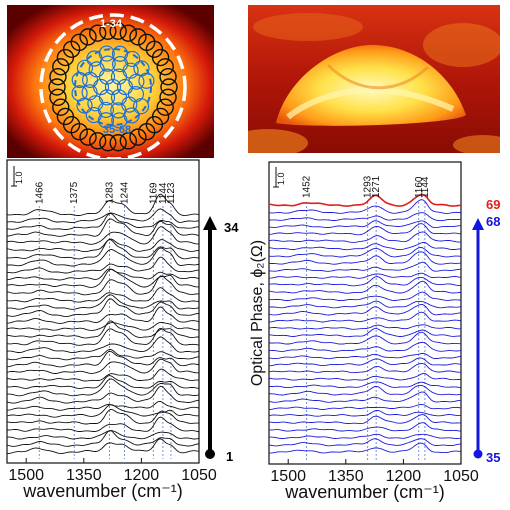 This screenshot has width=510, height=510. Describe the element at coordinates (374, 79) in the screenshot. I see `heatmap-dome-image` at that location.